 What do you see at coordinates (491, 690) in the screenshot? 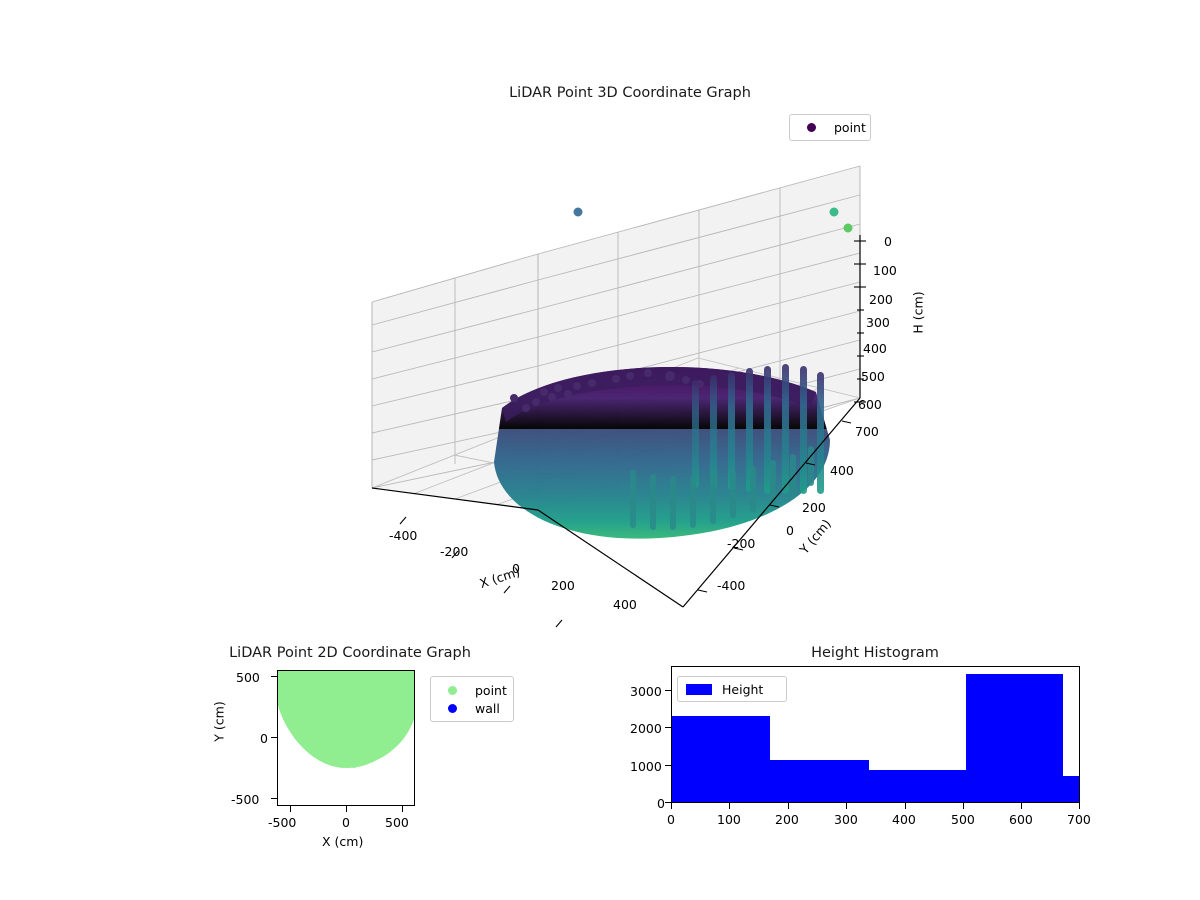
I see `legend-label-point-2d: point` at bounding box center [491, 690].